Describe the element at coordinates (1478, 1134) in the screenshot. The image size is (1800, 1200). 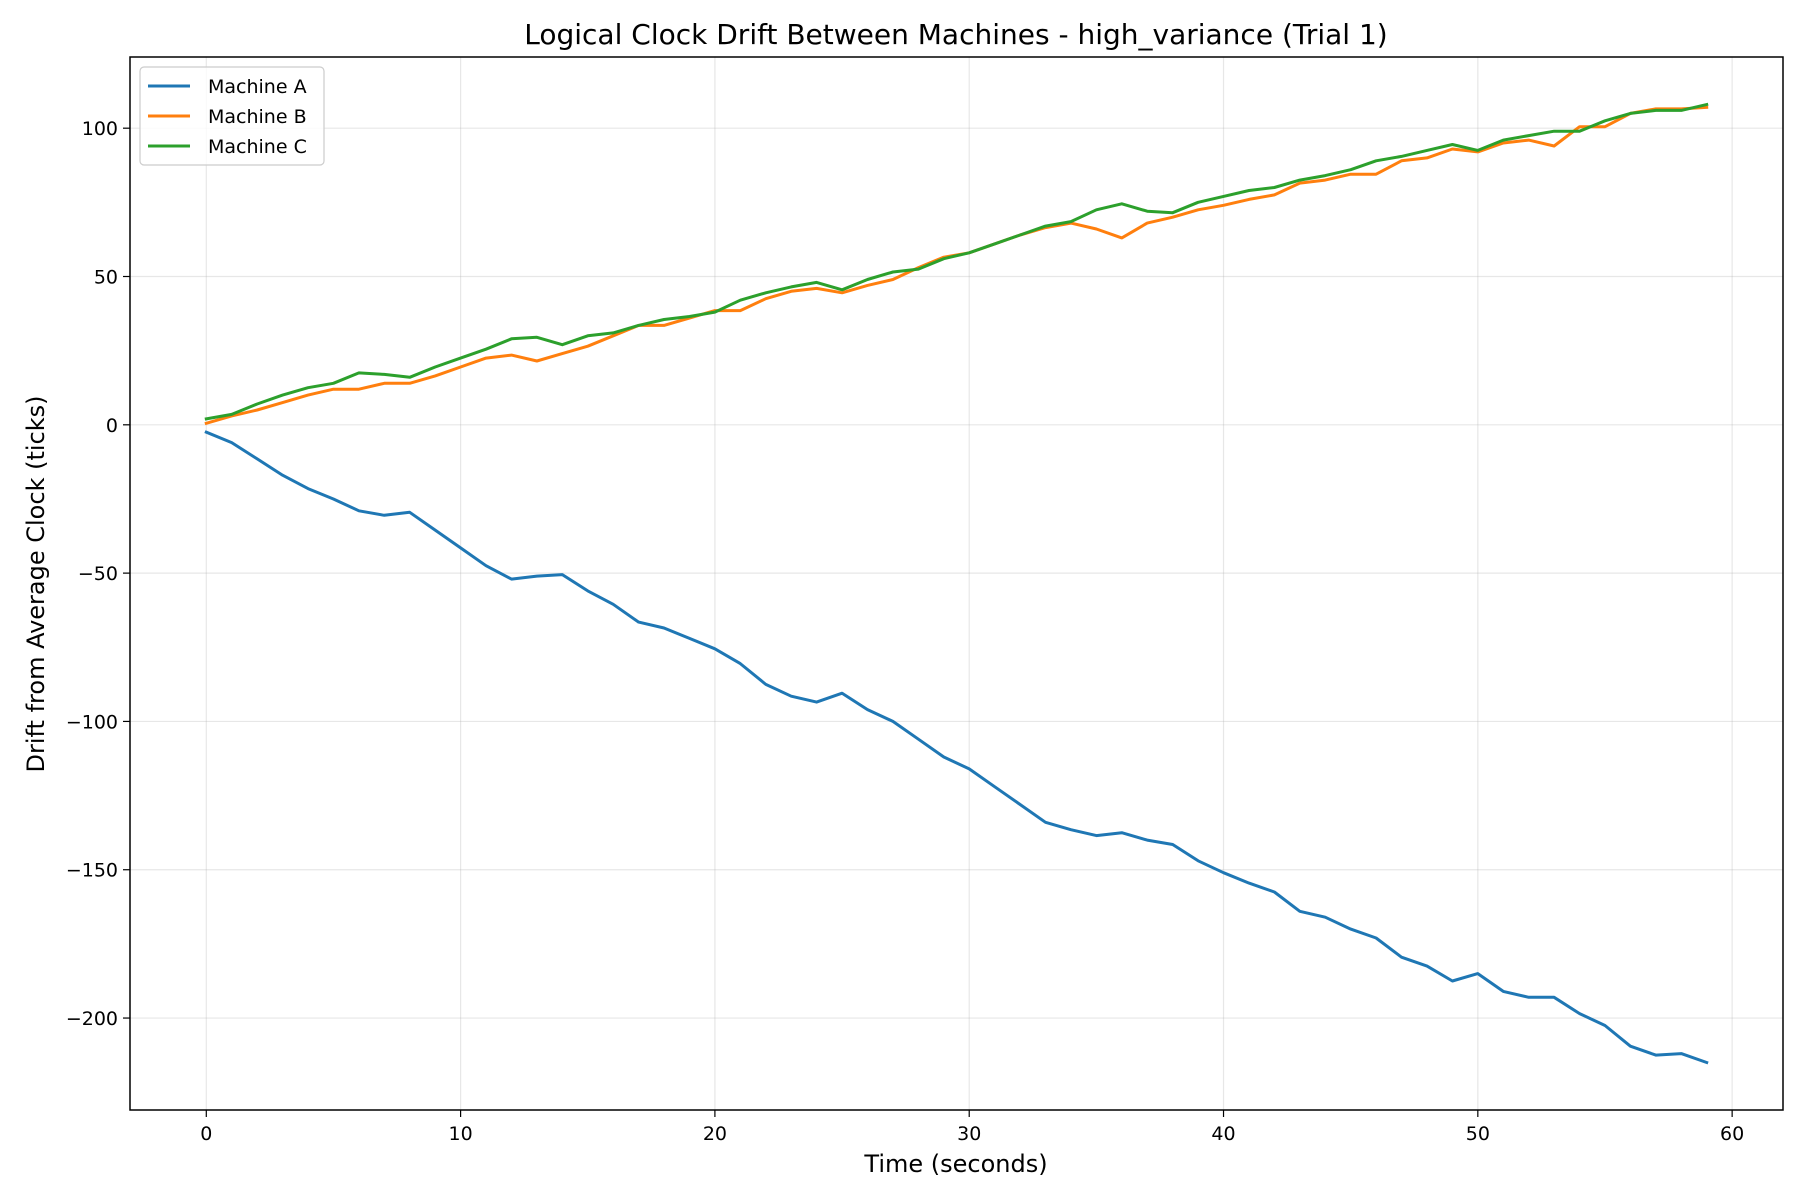
I see `x-tick-label: 50` at that location.